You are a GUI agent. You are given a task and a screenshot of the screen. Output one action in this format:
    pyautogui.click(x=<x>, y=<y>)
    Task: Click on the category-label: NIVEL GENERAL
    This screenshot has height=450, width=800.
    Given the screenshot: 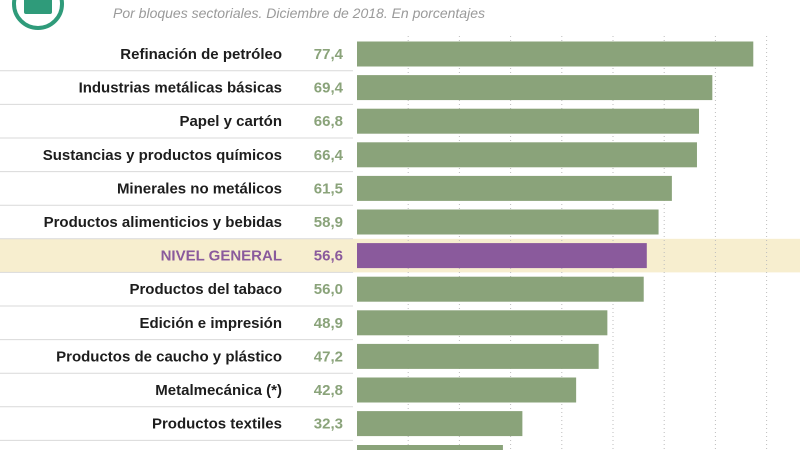 What is the action you would take?
    pyautogui.click(x=221, y=256)
    